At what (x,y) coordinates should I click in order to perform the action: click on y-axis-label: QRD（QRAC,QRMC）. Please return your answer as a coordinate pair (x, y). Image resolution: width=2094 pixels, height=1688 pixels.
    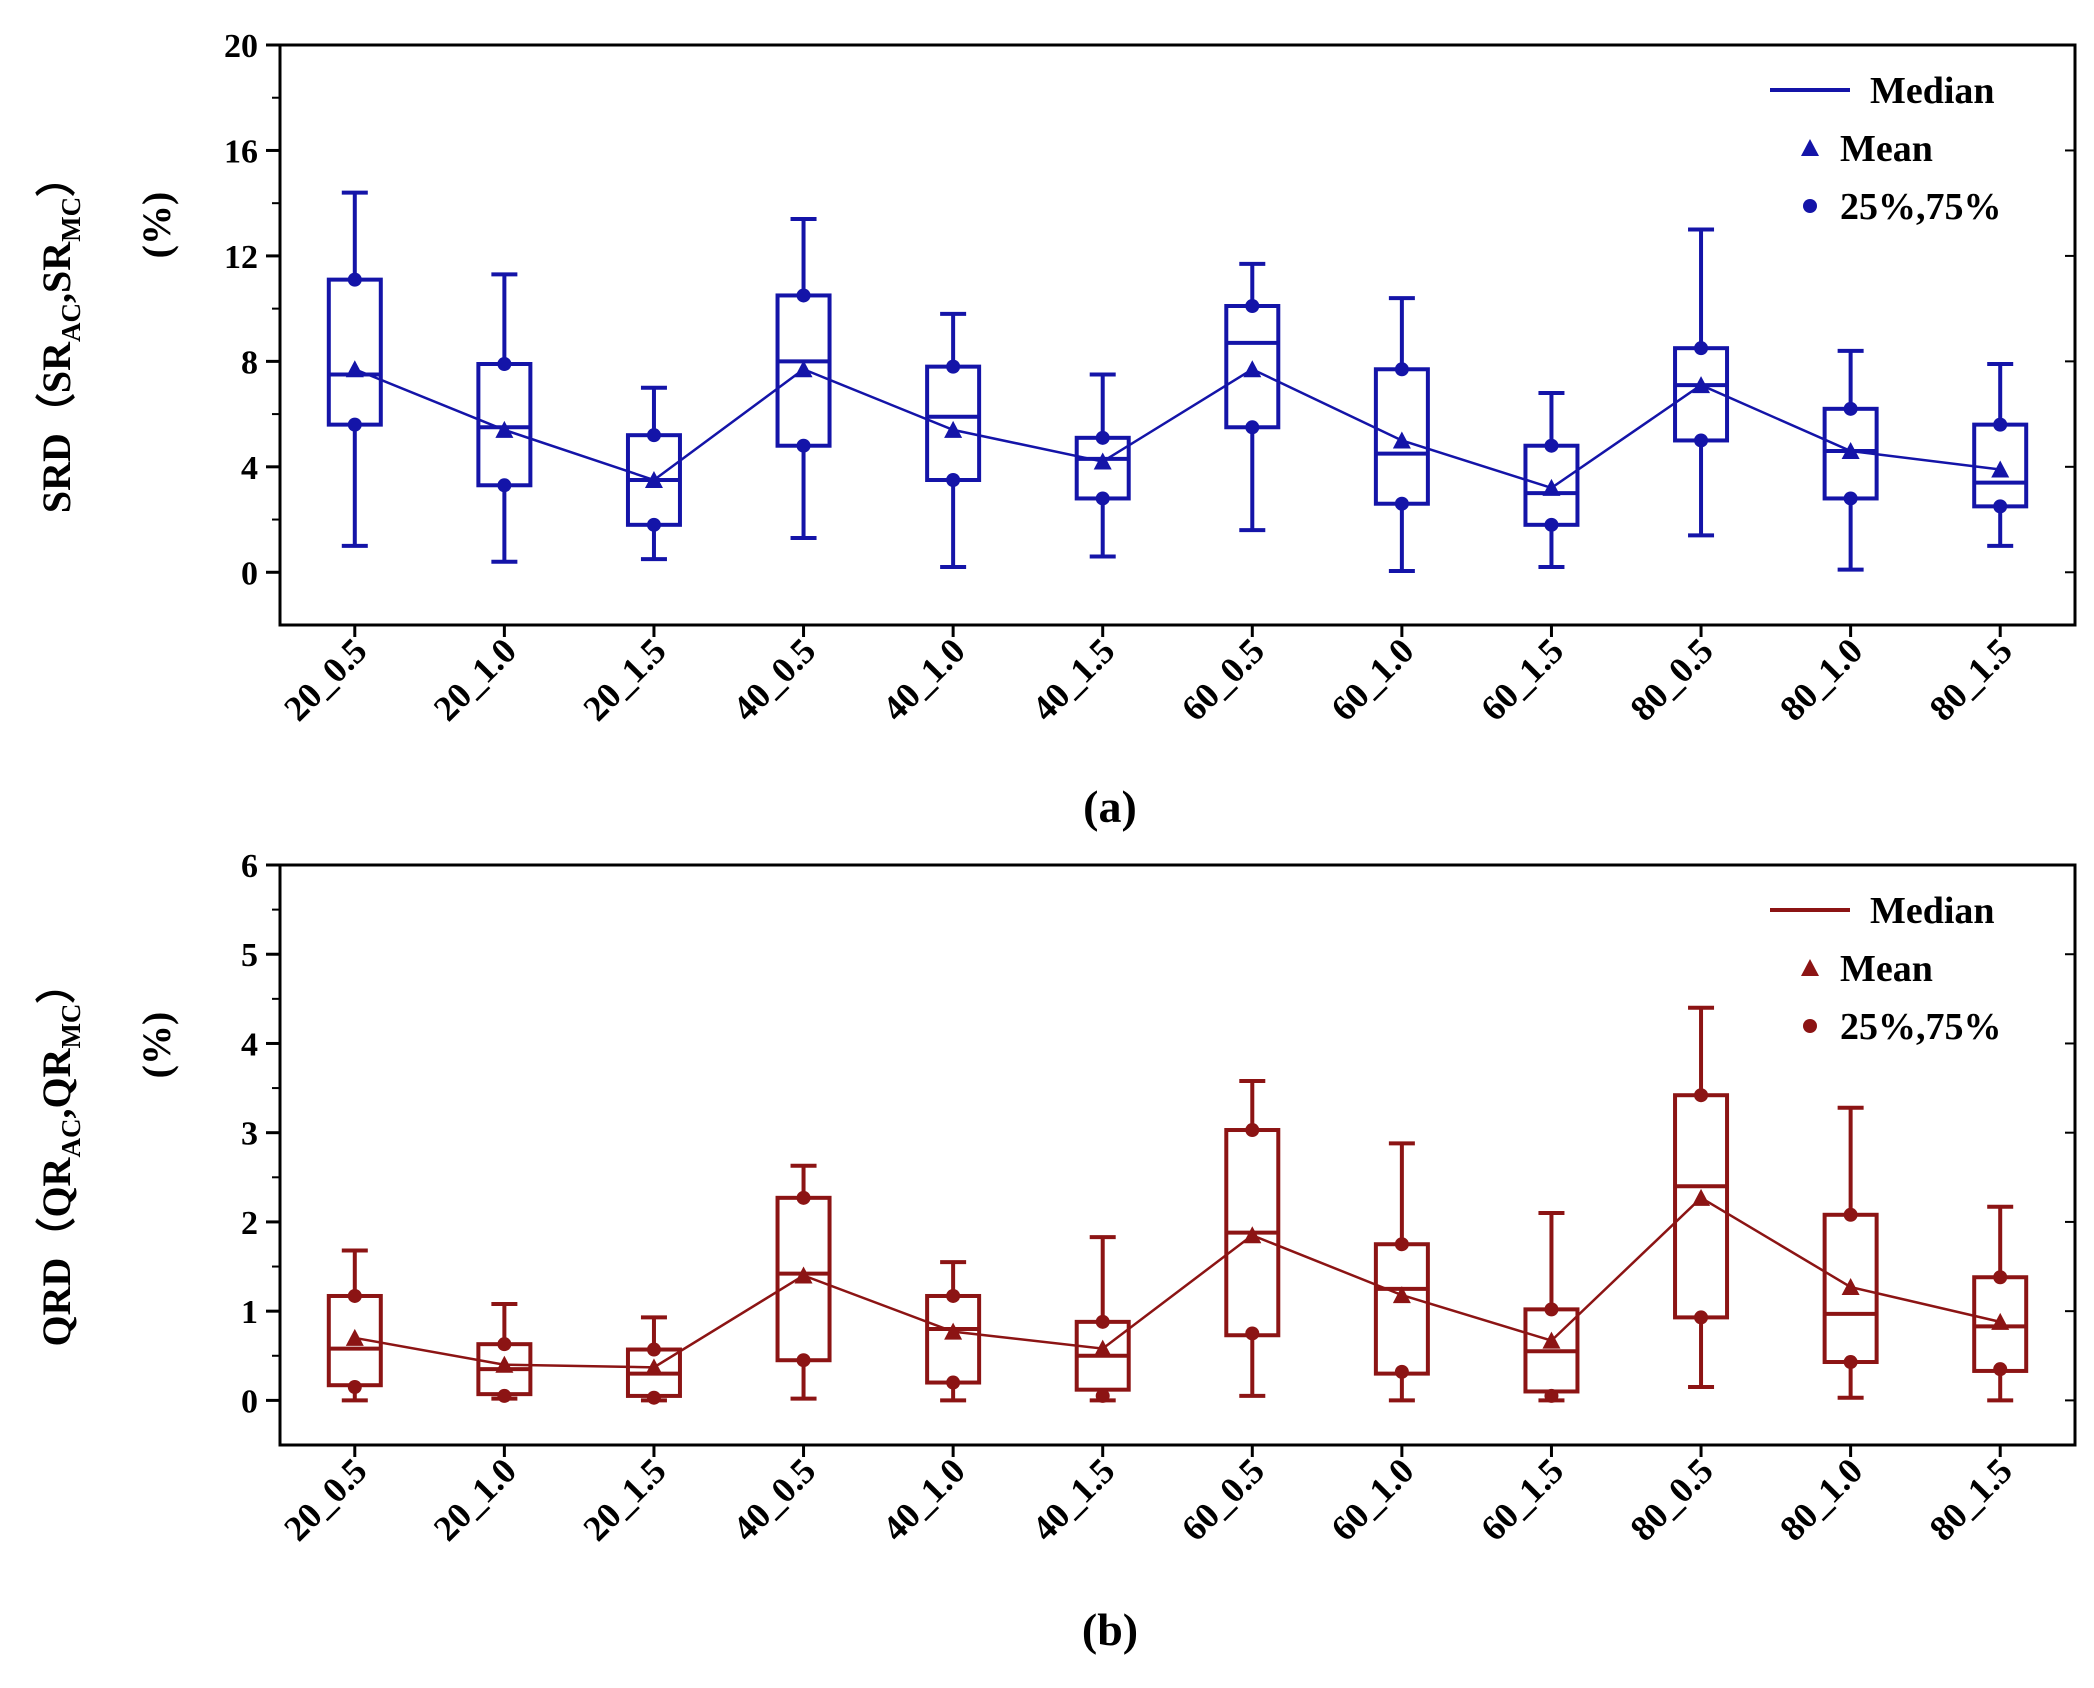
    Looking at the image, I should click on (60, 1155).